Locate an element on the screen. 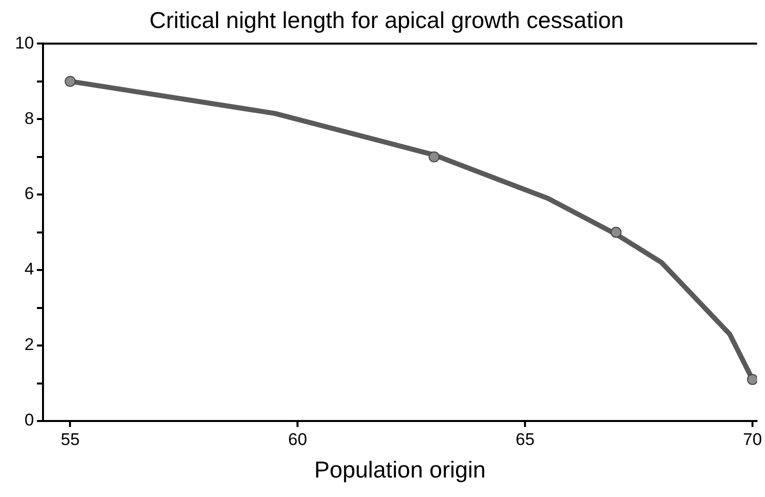  y-tick-label: 8 is located at coordinates (29, 118).